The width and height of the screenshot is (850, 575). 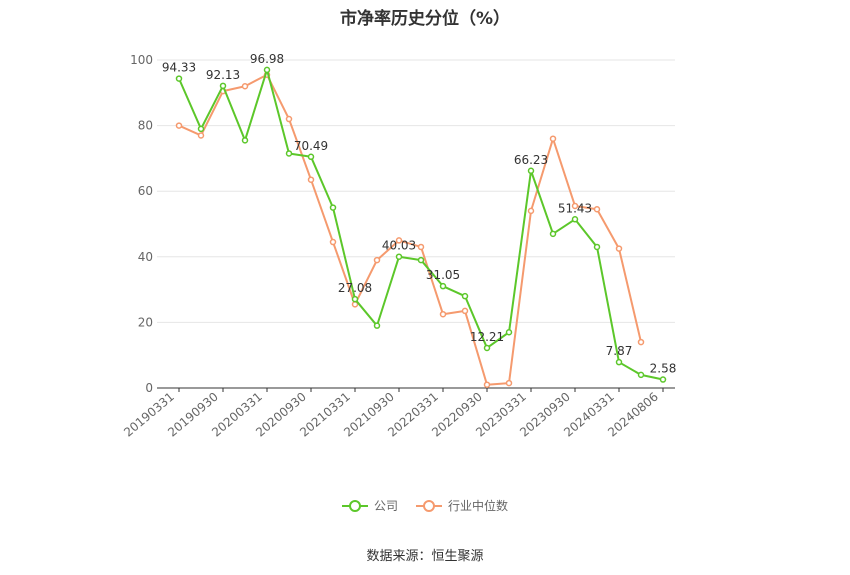 What do you see at coordinates (179, 68) in the screenshot?
I see `data-label-20190331: 94.33` at bounding box center [179, 68].